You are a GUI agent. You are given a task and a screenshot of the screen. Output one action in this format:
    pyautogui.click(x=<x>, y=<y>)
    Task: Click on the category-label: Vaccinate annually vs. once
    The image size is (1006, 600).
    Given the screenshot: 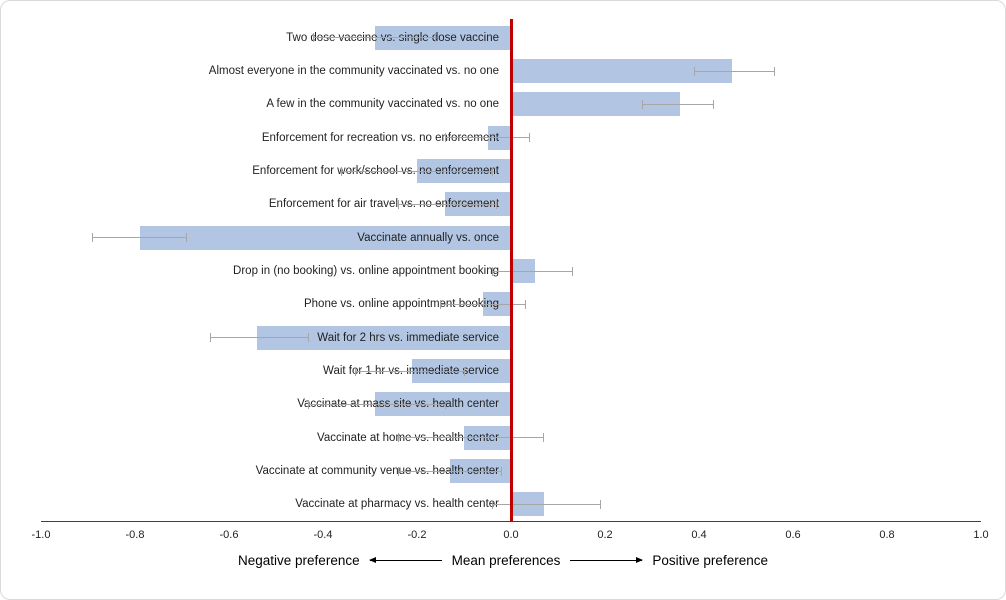 What is the action you would take?
    pyautogui.click(x=428, y=237)
    